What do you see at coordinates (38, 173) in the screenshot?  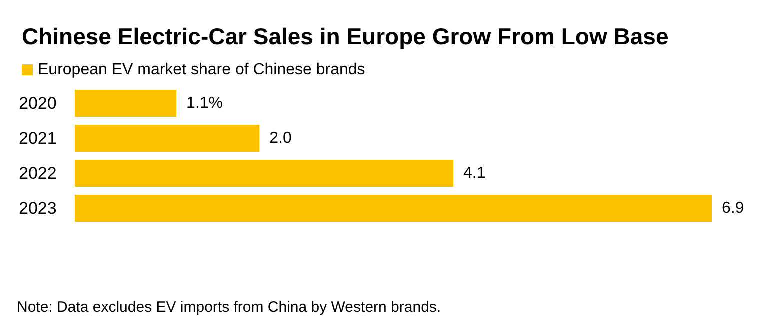 I see `y-tick-label: 2022` at bounding box center [38, 173].